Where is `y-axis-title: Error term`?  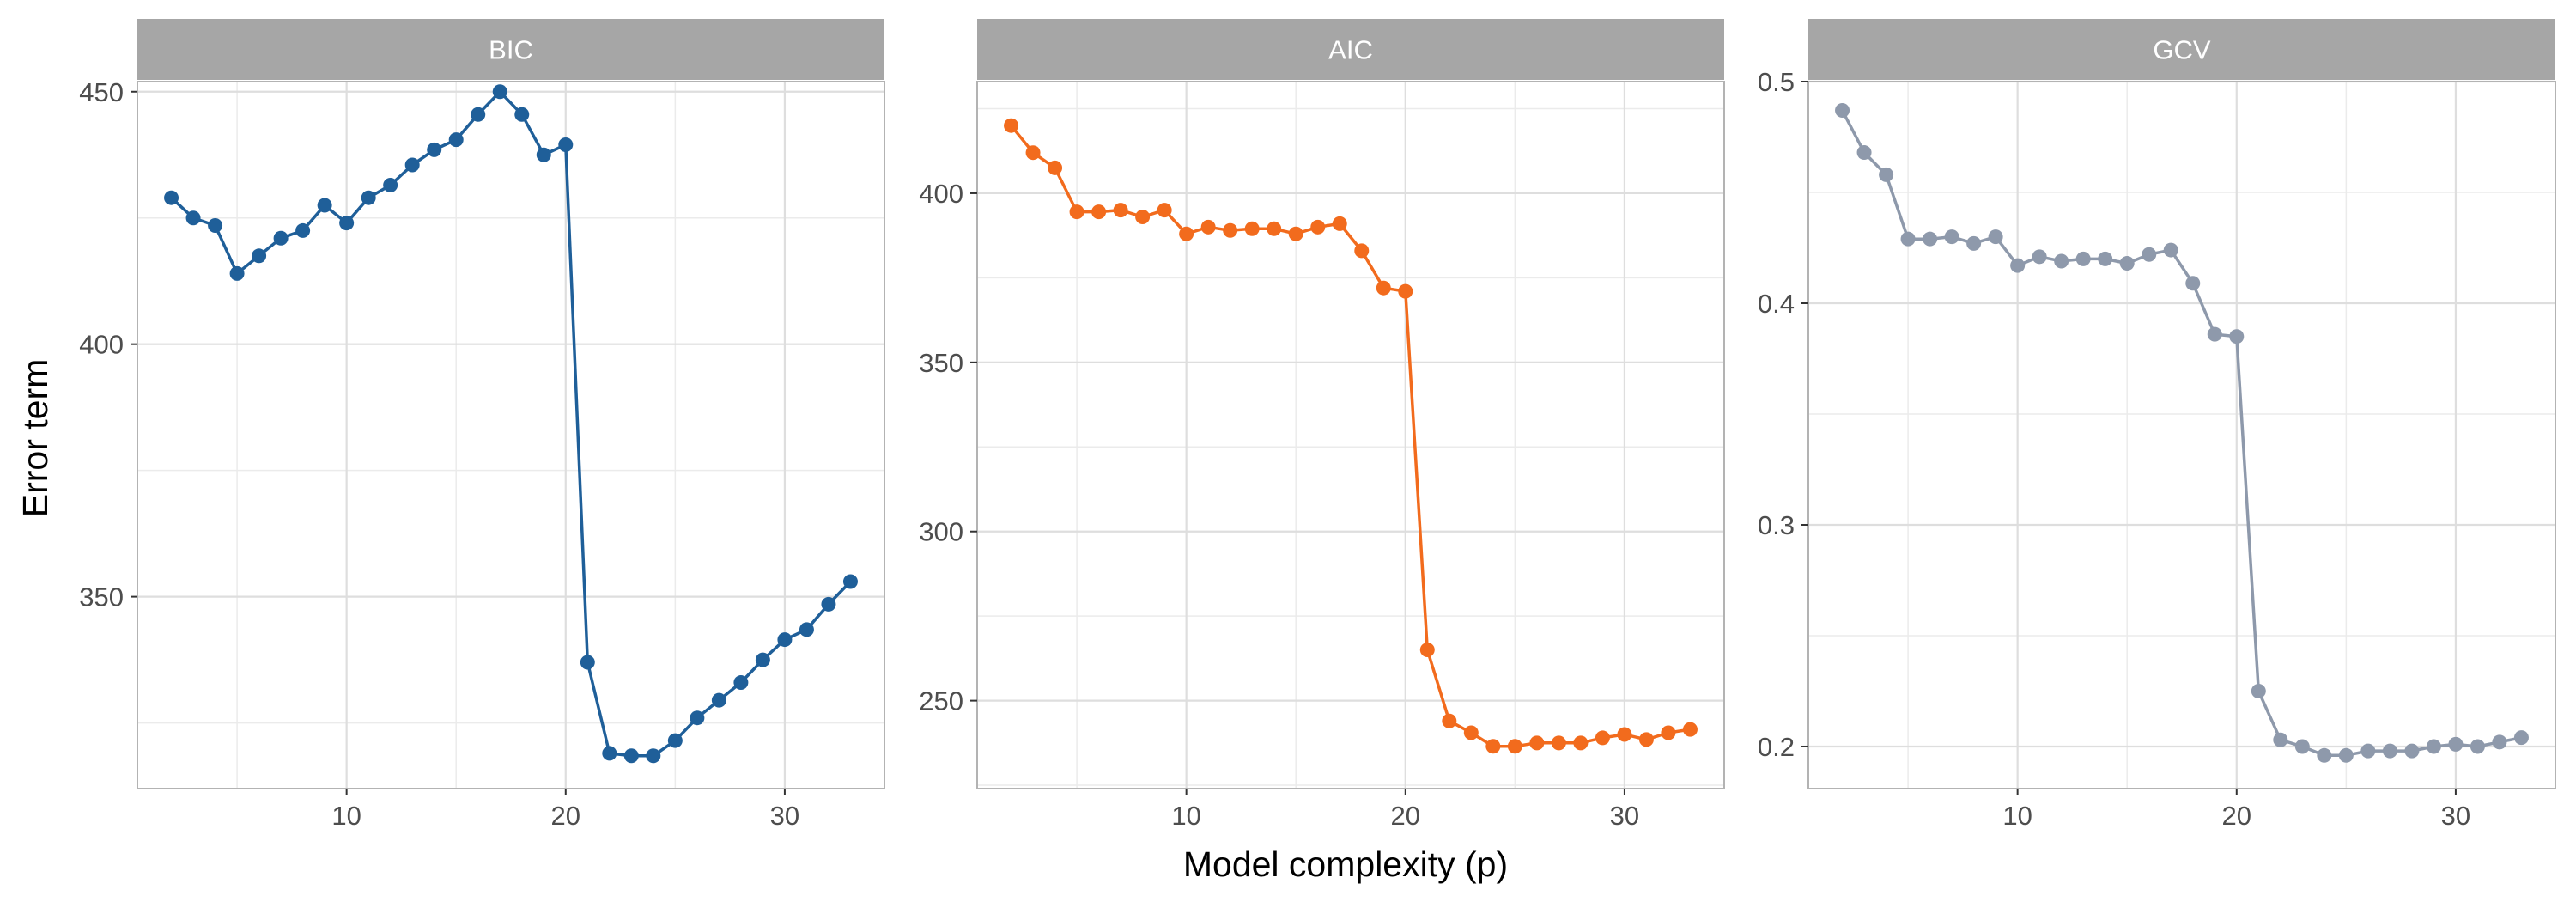
y-axis-title: Error term is located at coordinates (35, 438).